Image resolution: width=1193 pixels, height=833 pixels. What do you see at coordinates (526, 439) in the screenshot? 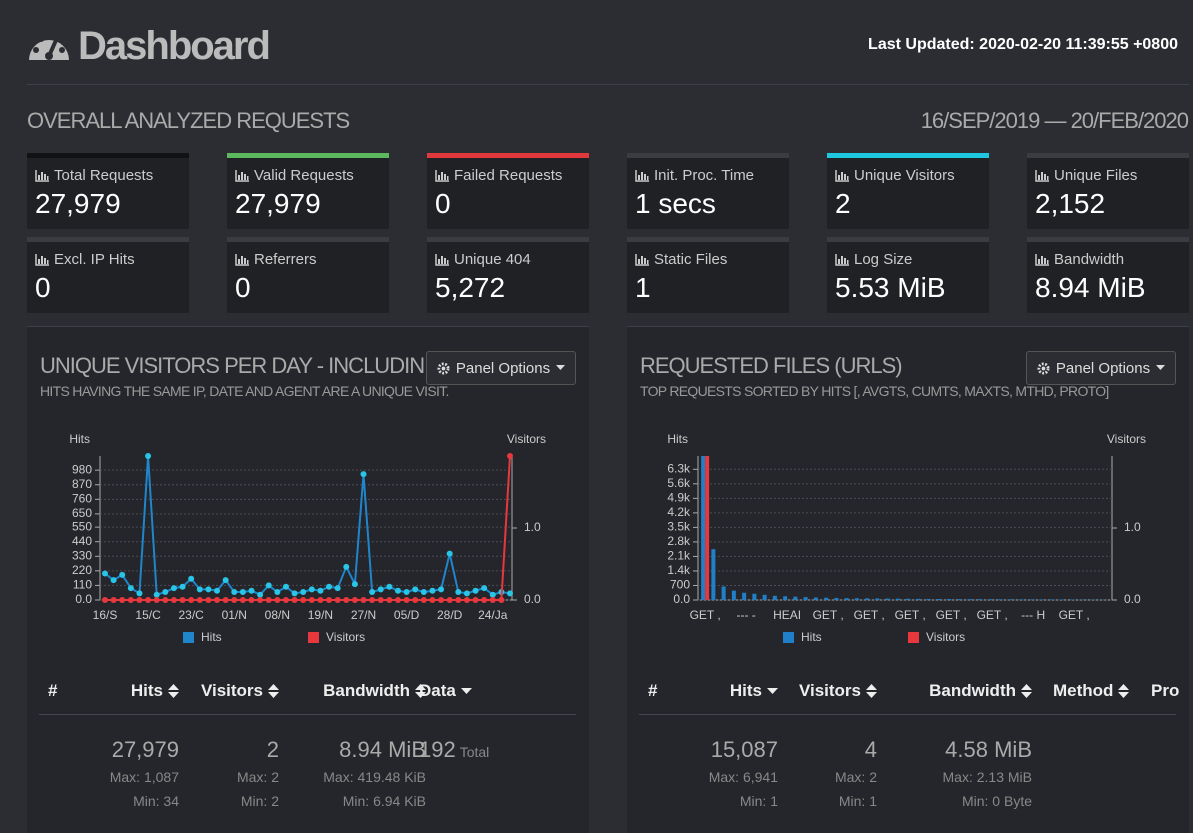
I see `y2-axis-label: Visitors` at bounding box center [526, 439].